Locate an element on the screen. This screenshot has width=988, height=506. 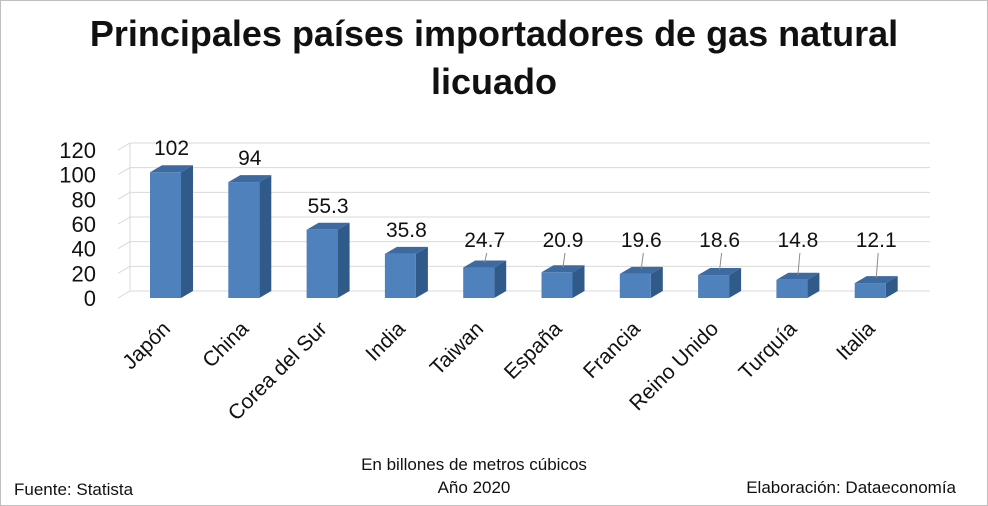
value-label: 12.1 is located at coordinates (876, 240).